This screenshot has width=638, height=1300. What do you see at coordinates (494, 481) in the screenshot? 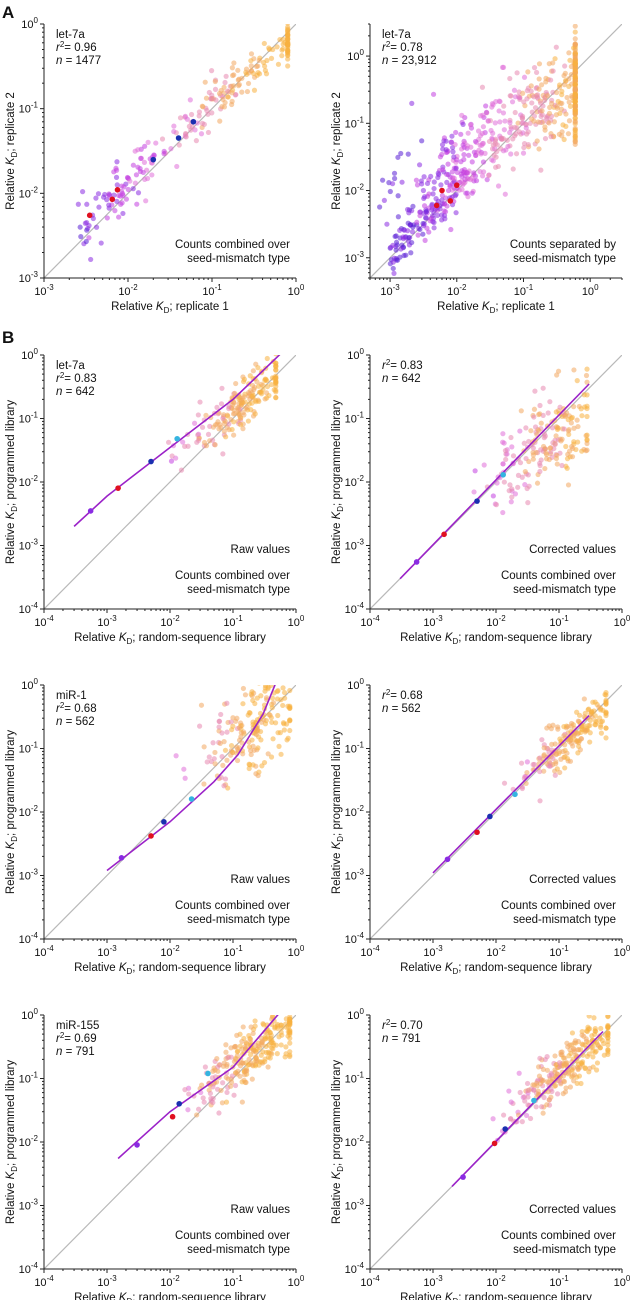
I see `fit-curve` at bounding box center [494, 481].